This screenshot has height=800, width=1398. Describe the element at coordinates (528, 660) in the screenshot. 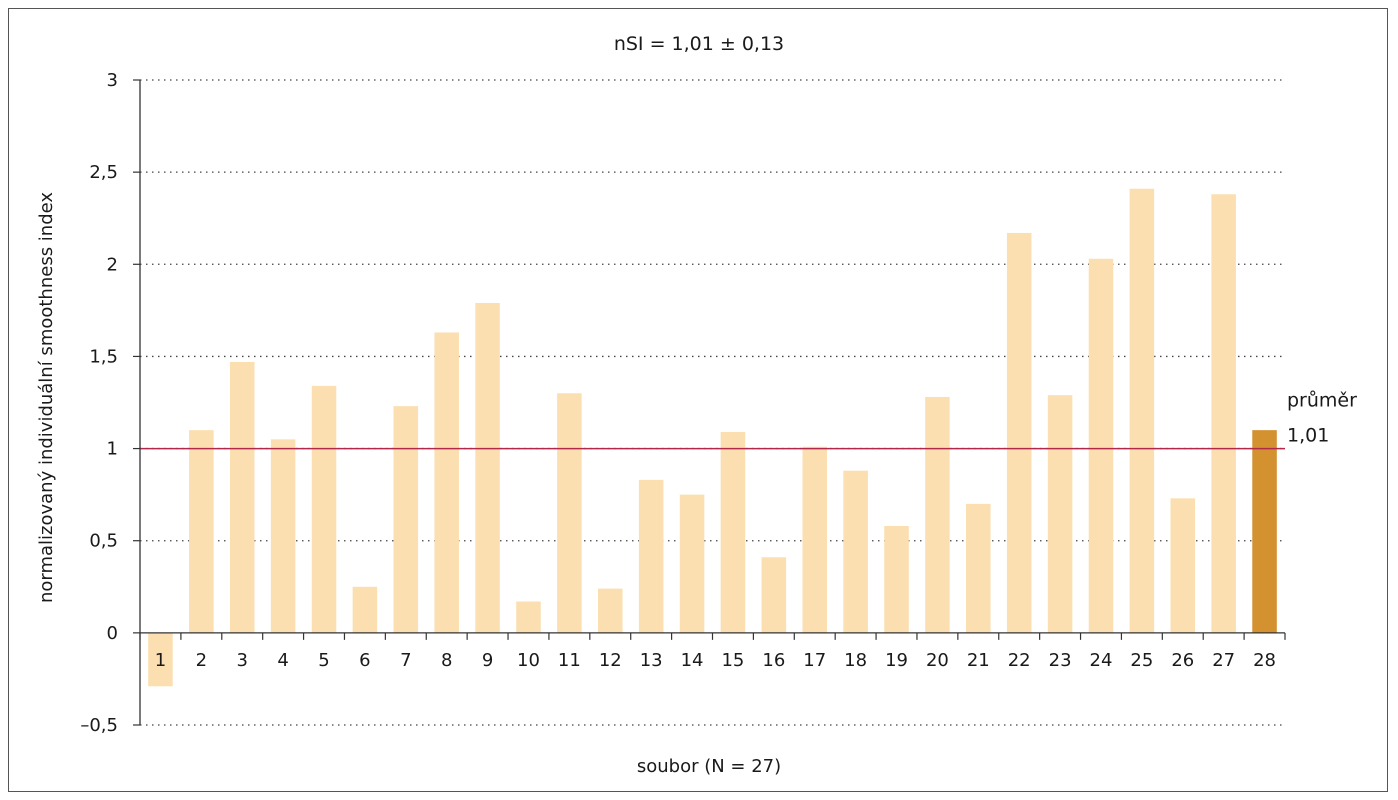

I see `x-tick-label: 10` at that location.